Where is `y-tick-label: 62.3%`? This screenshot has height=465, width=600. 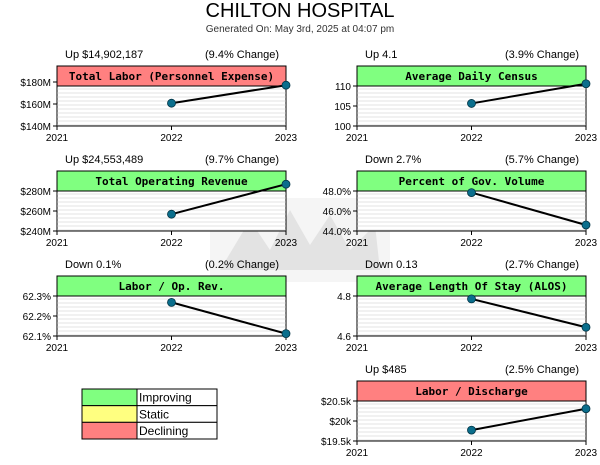
y-tick-label: 62.3% is located at coordinates (37, 297).